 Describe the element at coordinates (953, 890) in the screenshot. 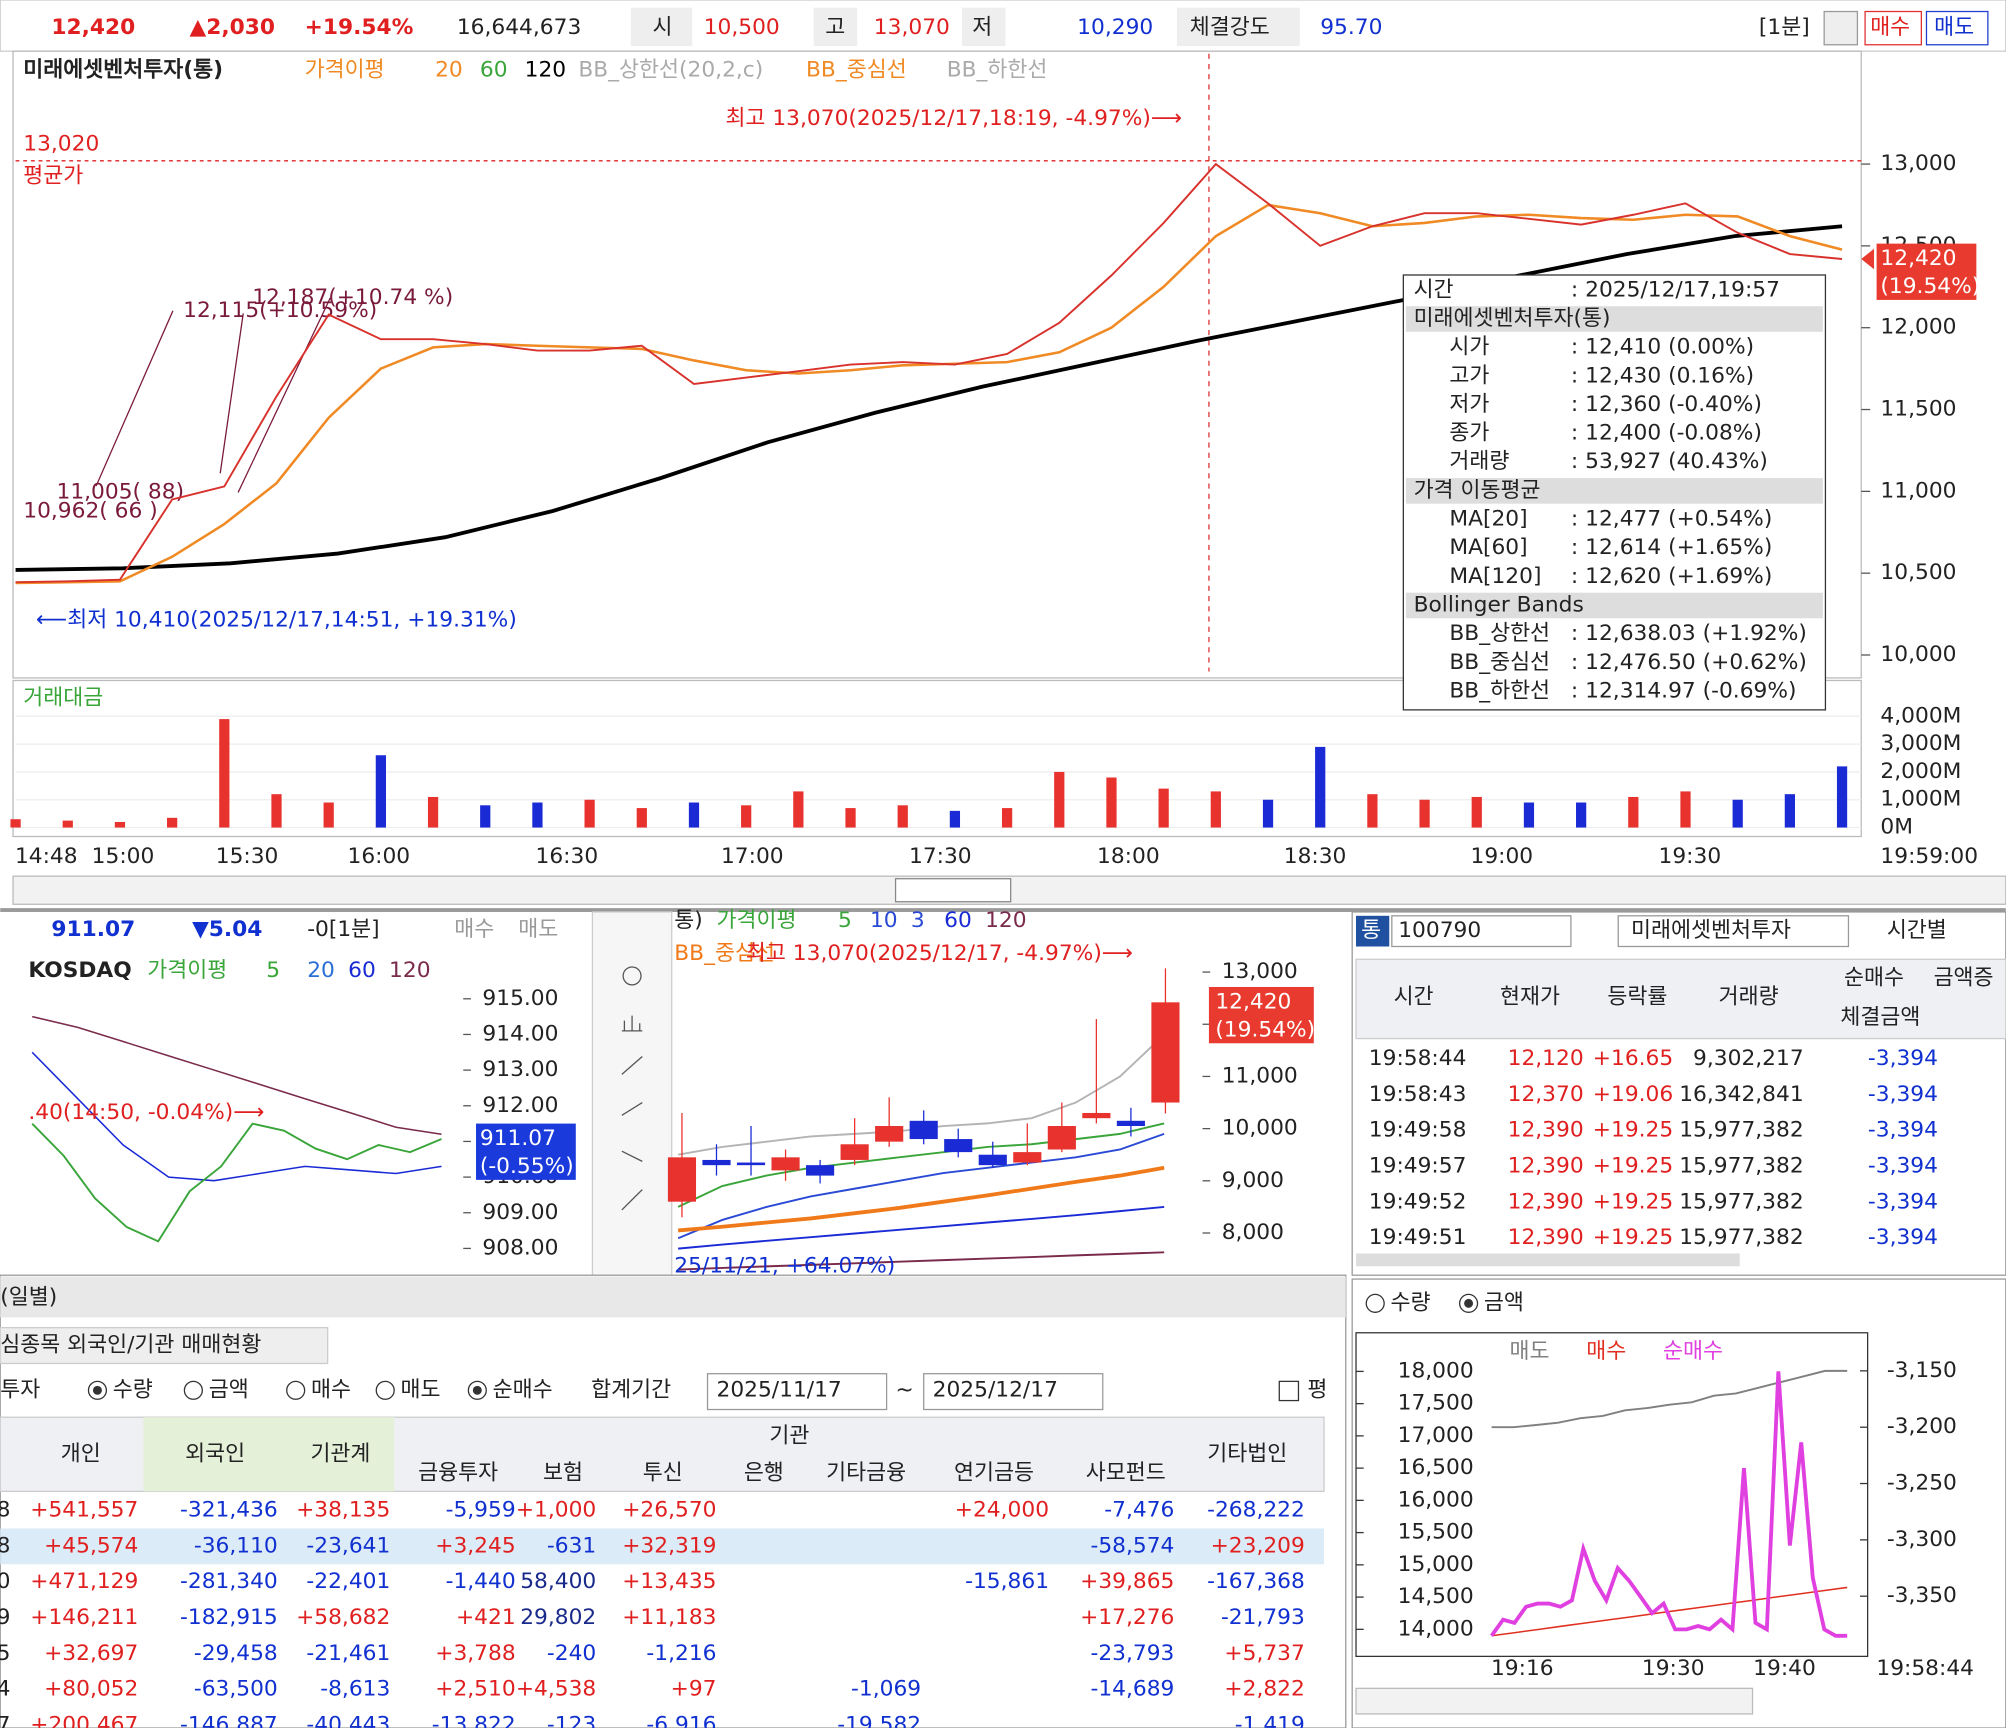

I see `scroll-thumb` at that location.